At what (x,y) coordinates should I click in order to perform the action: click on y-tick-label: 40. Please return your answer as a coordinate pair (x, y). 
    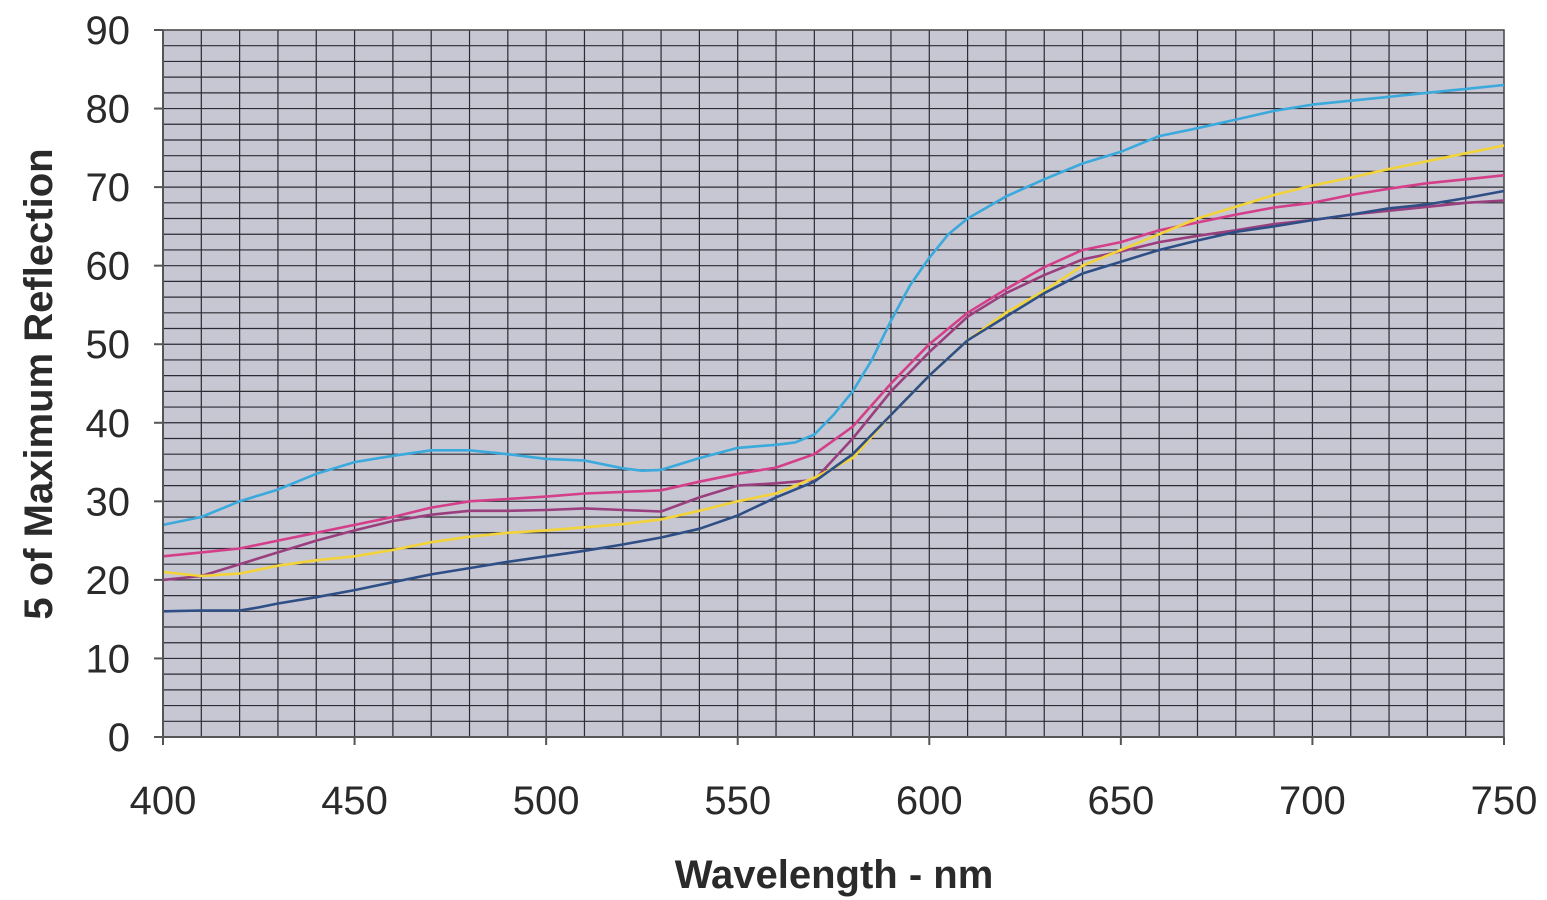
    Looking at the image, I should click on (108, 424).